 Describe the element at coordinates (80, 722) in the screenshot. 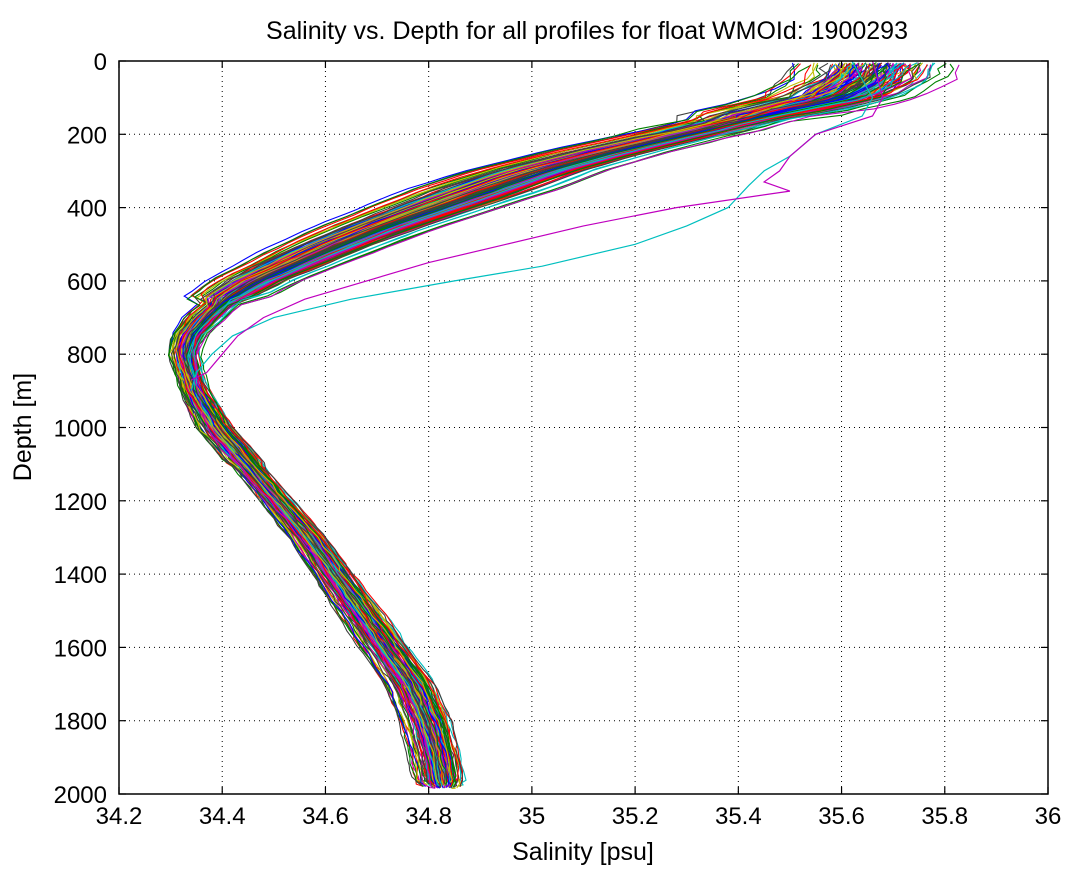

I see `y-tick-label: 1800` at that location.